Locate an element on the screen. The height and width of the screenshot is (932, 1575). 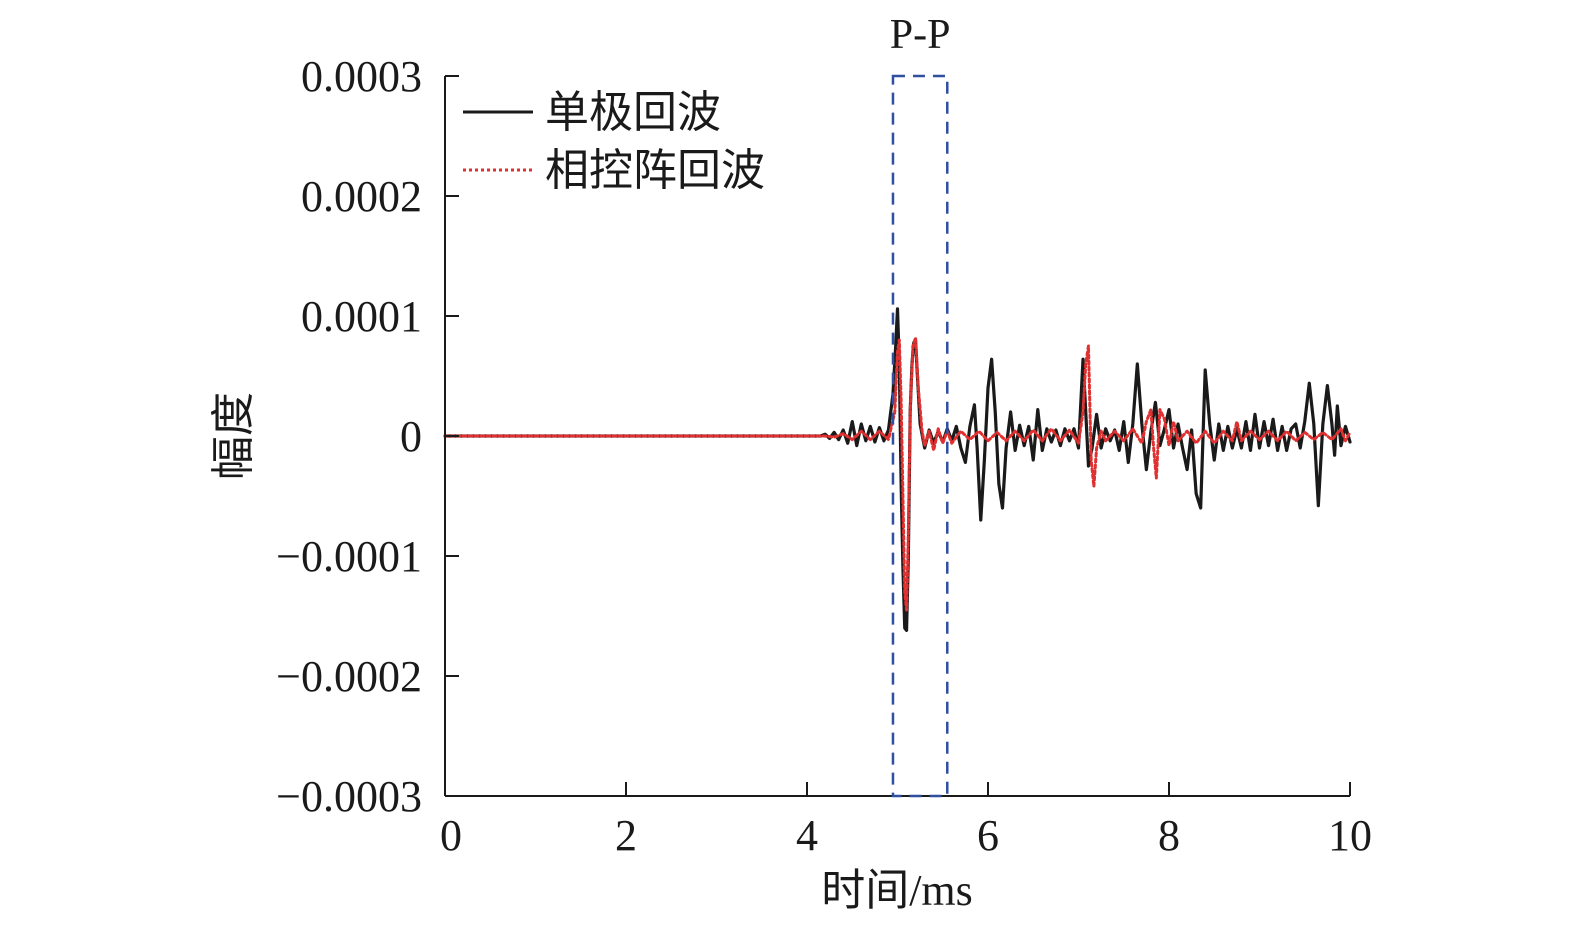
legend-label-1: 单极回波 is located at coordinates (633, 112).